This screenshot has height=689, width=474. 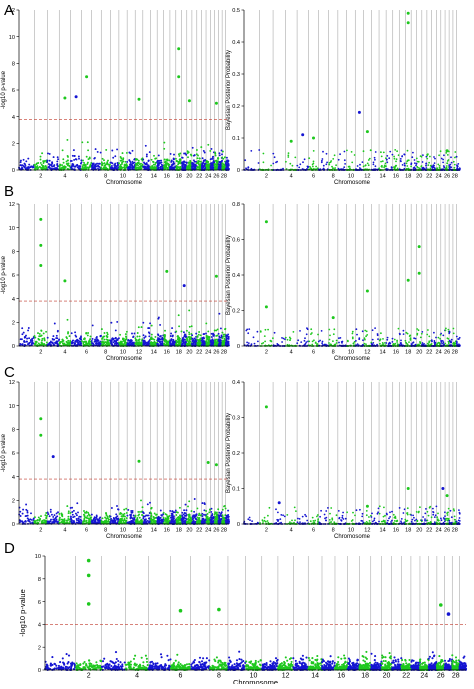 What do you see at coordinates (9, 191) in the screenshot?
I see `panel-letter-b: B` at bounding box center [9, 191].